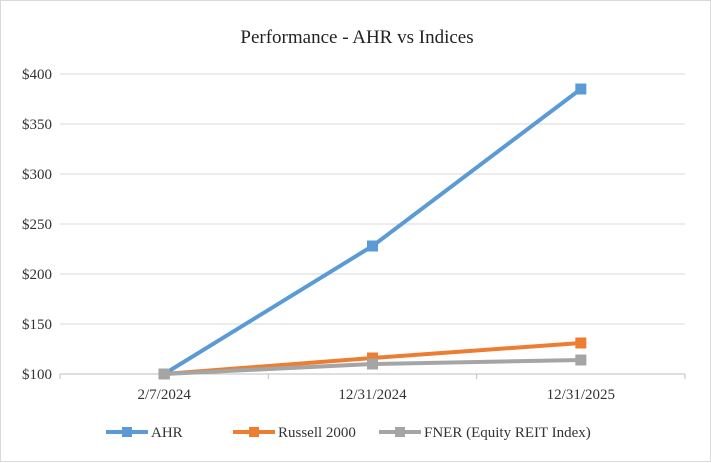  Describe the element at coordinates (164, 395) in the screenshot. I see `x-tick-label: 2/7/2024` at that location.